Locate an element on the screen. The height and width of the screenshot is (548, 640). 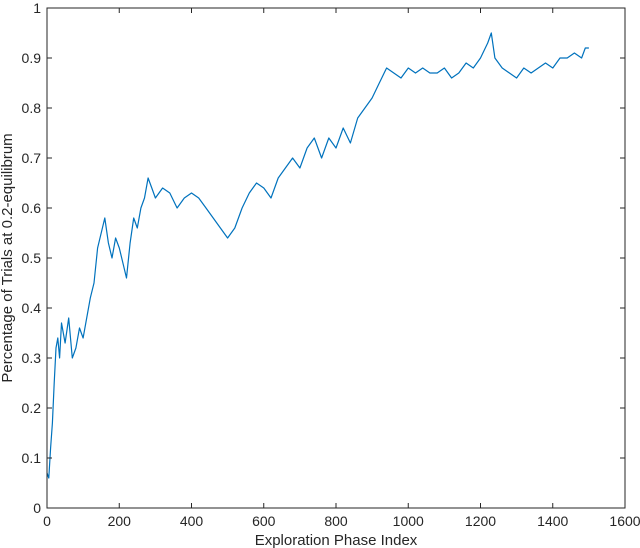
x-tick-label: 1600 is located at coordinates (624, 521).